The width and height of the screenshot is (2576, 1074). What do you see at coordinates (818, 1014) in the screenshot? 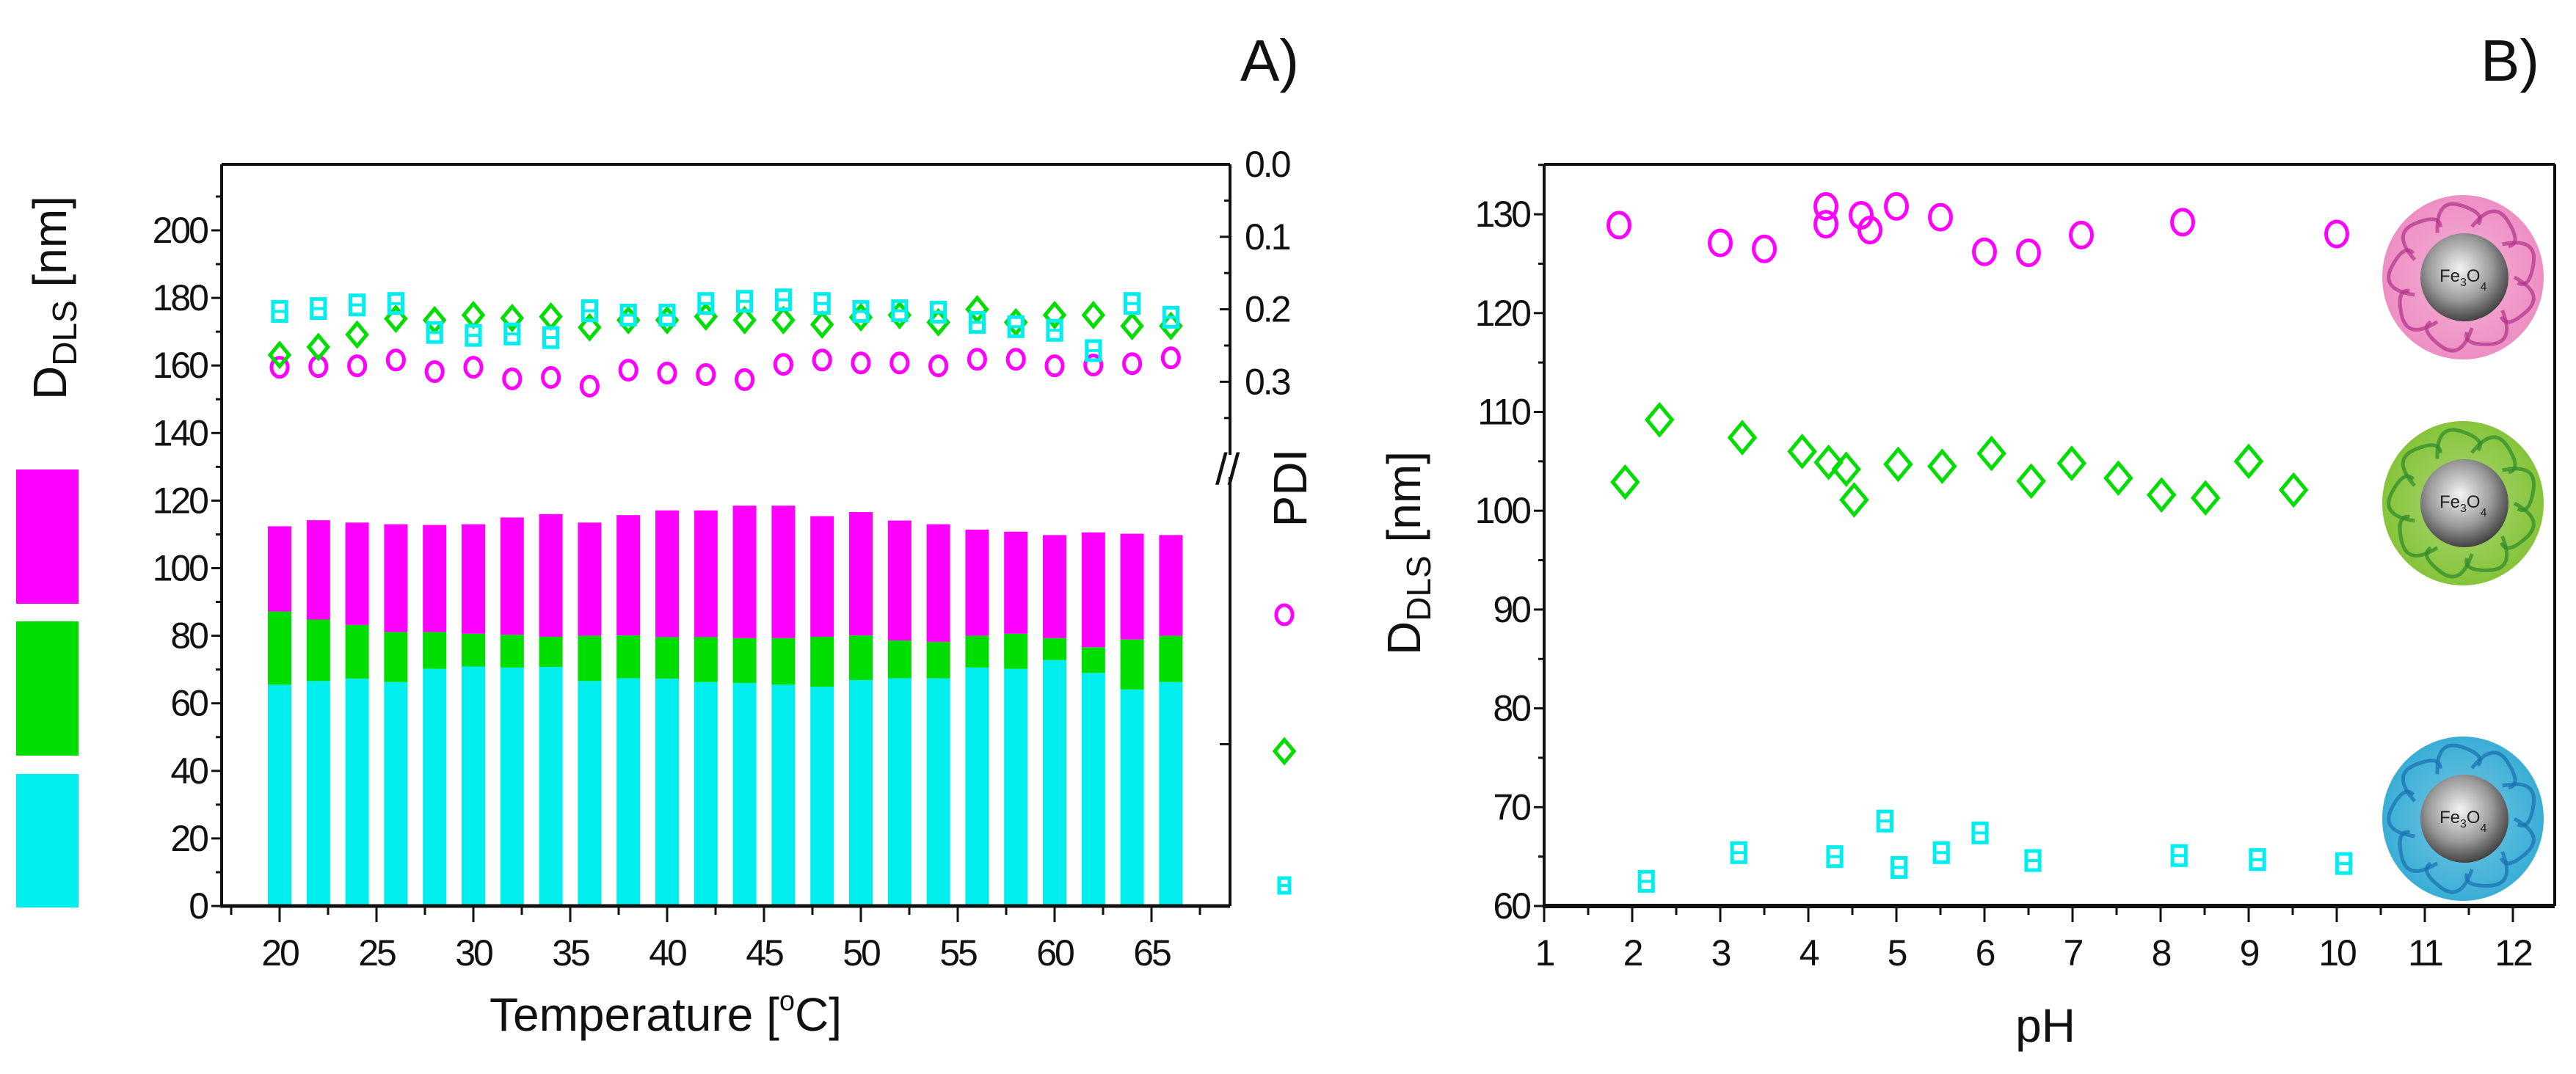
I see `xlabel-end: C]` at bounding box center [818, 1014].